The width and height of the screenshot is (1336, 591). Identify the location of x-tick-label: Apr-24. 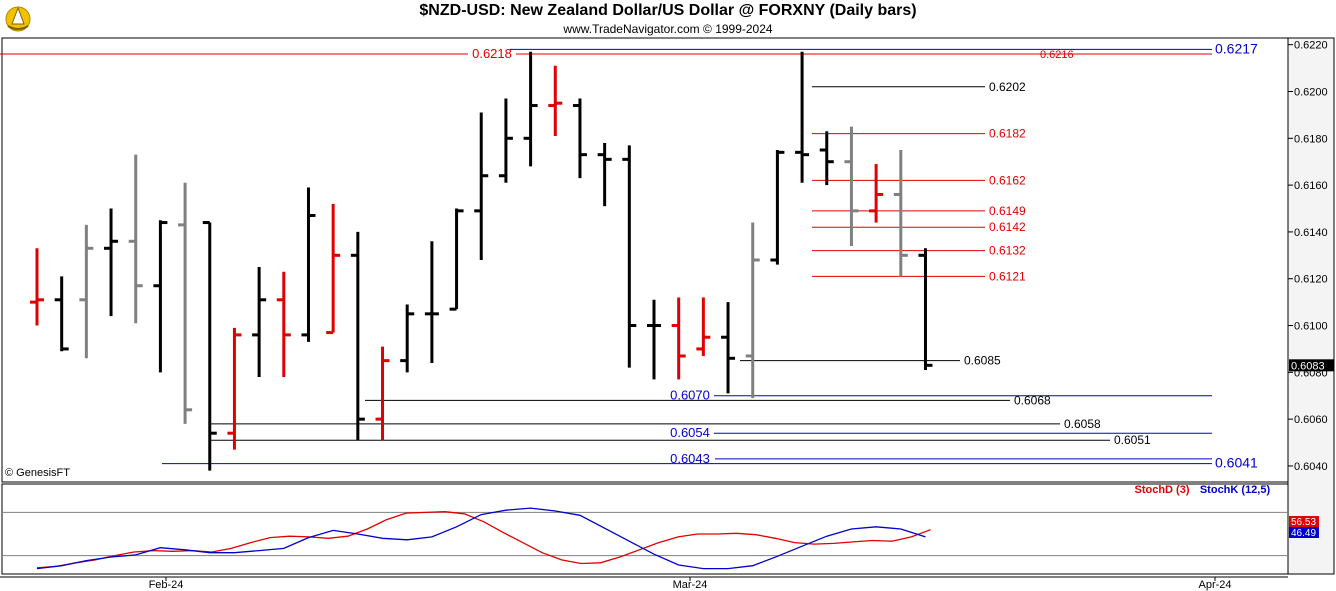
(1214, 585).